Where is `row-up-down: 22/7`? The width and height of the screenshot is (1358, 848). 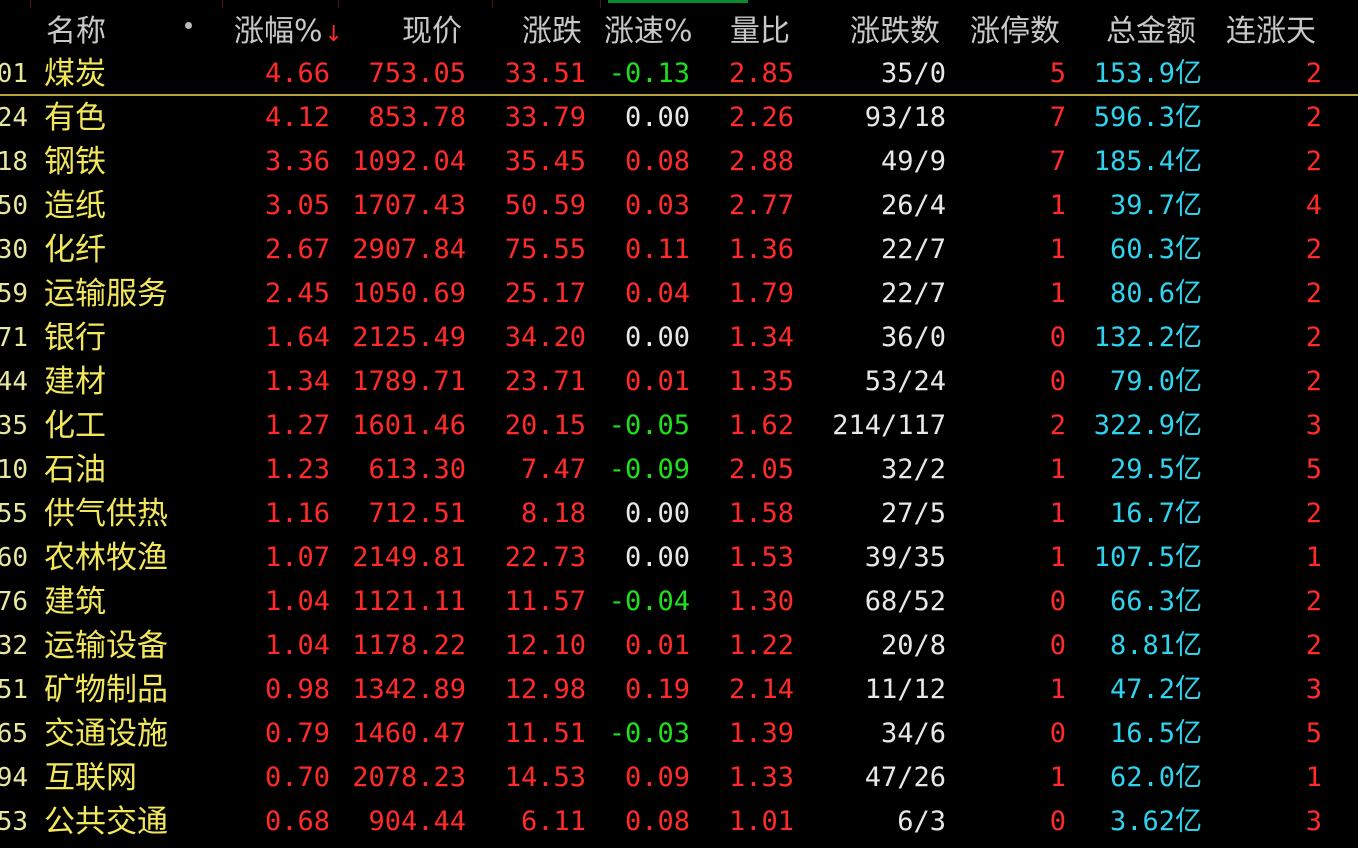
row-up-down: 22/7 is located at coordinates (913, 249).